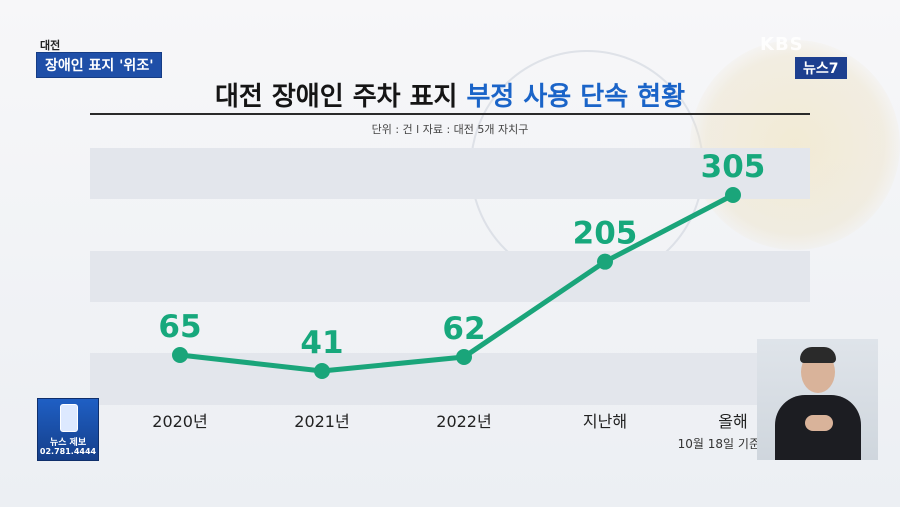 This screenshot has height=507, width=900. What do you see at coordinates (463, 329) in the screenshot?
I see `data-label-3: 62` at bounding box center [463, 329].